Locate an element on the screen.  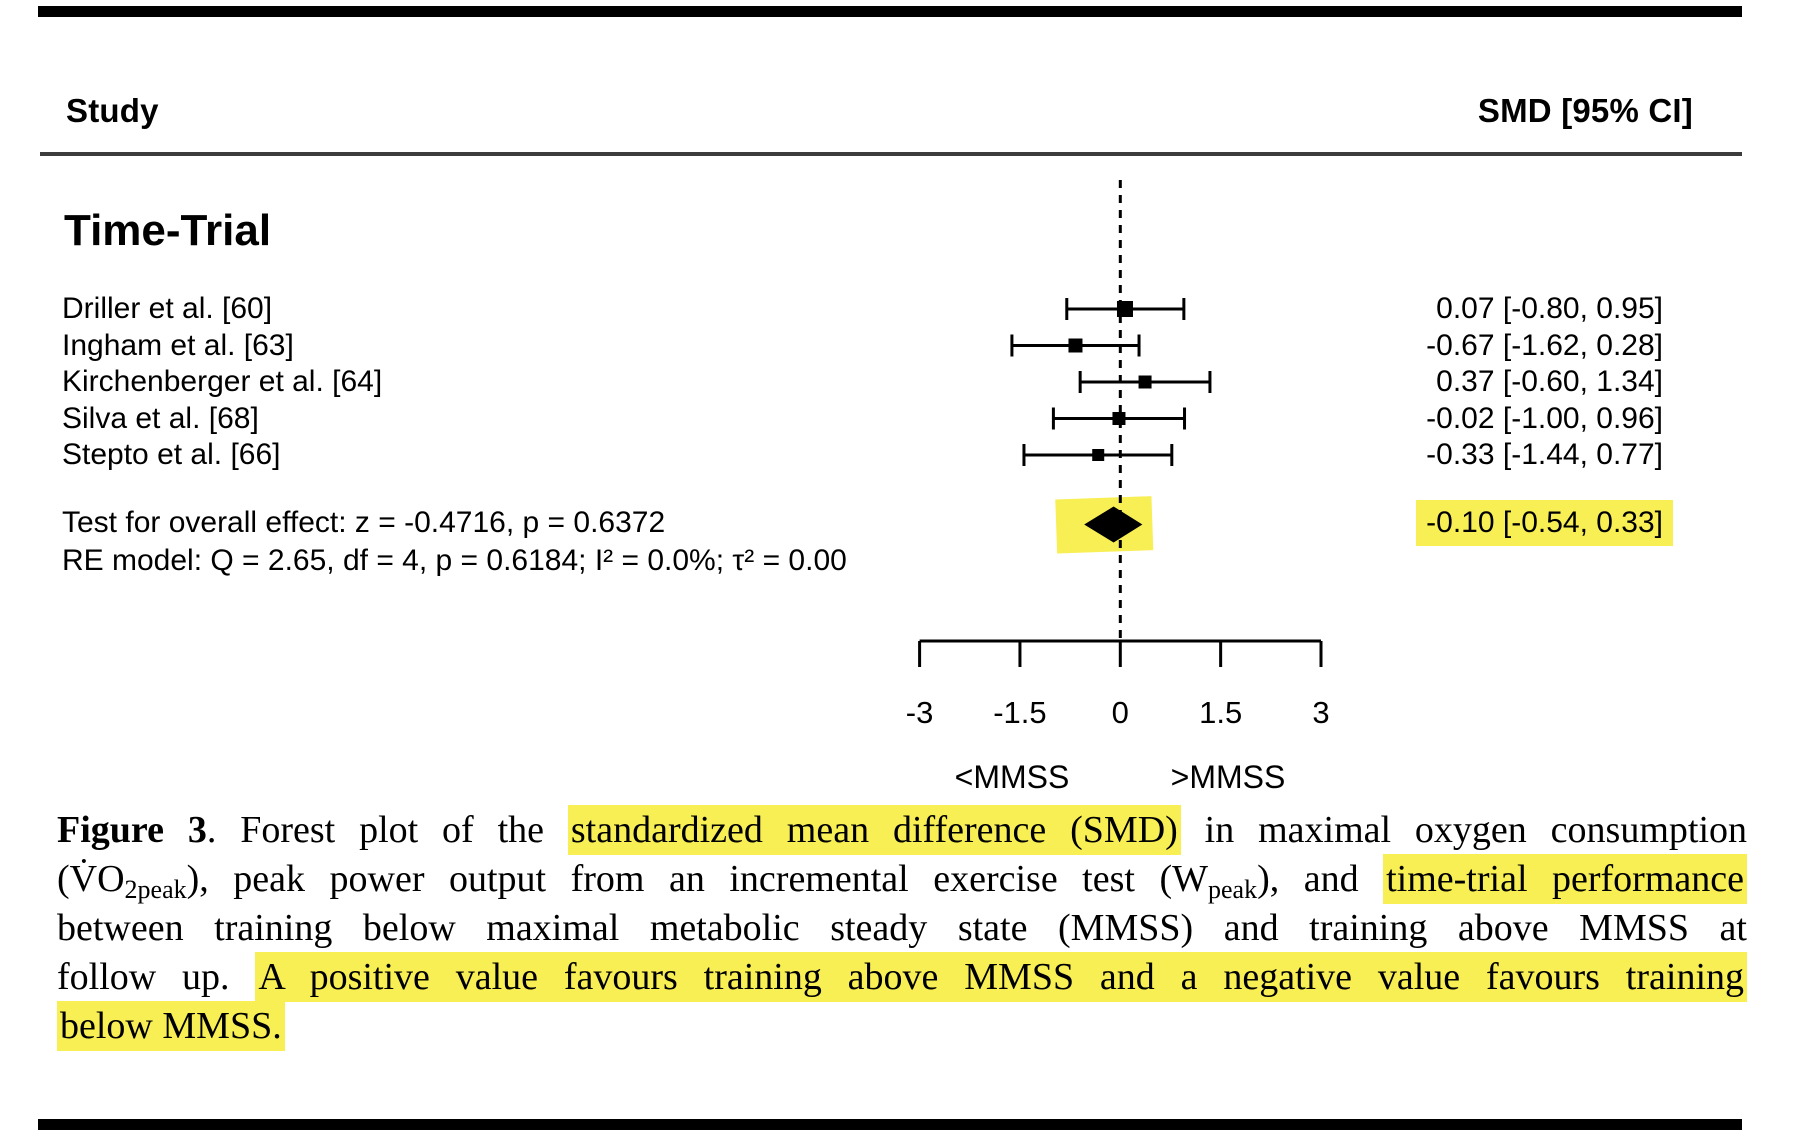
caption-highlighted-text: time-trial performance is located at coordinates (1565, 879).